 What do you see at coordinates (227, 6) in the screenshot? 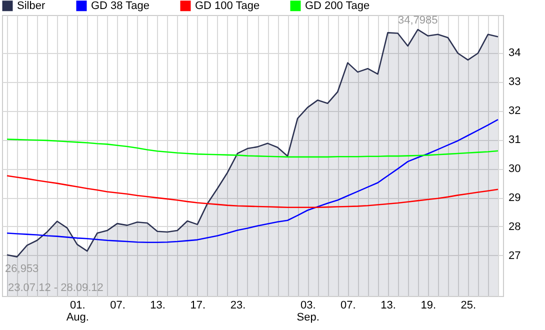
I see `legend-label: GD 100 Tage` at bounding box center [227, 6].